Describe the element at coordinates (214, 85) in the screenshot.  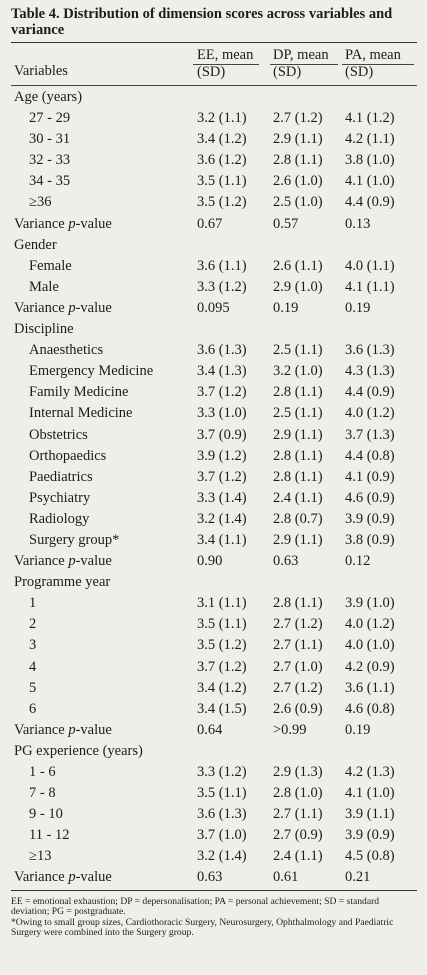
I see `header-rule` at that location.